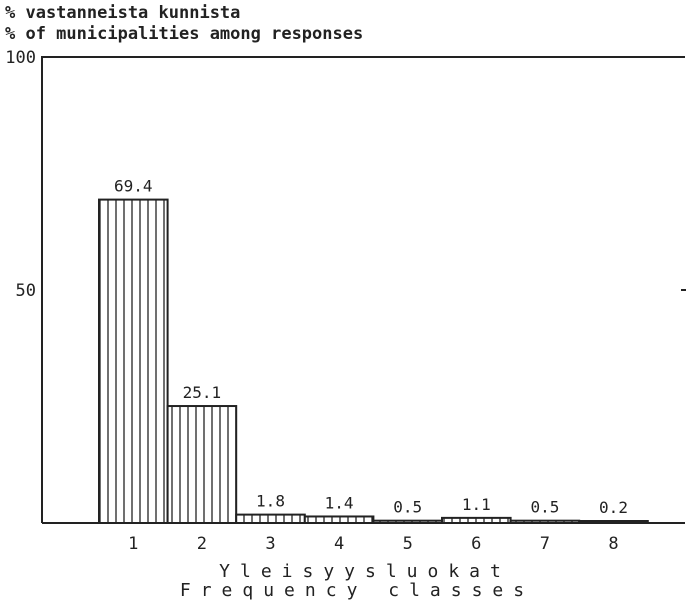 This screenshot has height=603, width=689. What do you see at coordinates (133, 186) in the screenshot?
I see `data-label-1: 69.4` at bounding box center [133, 186].